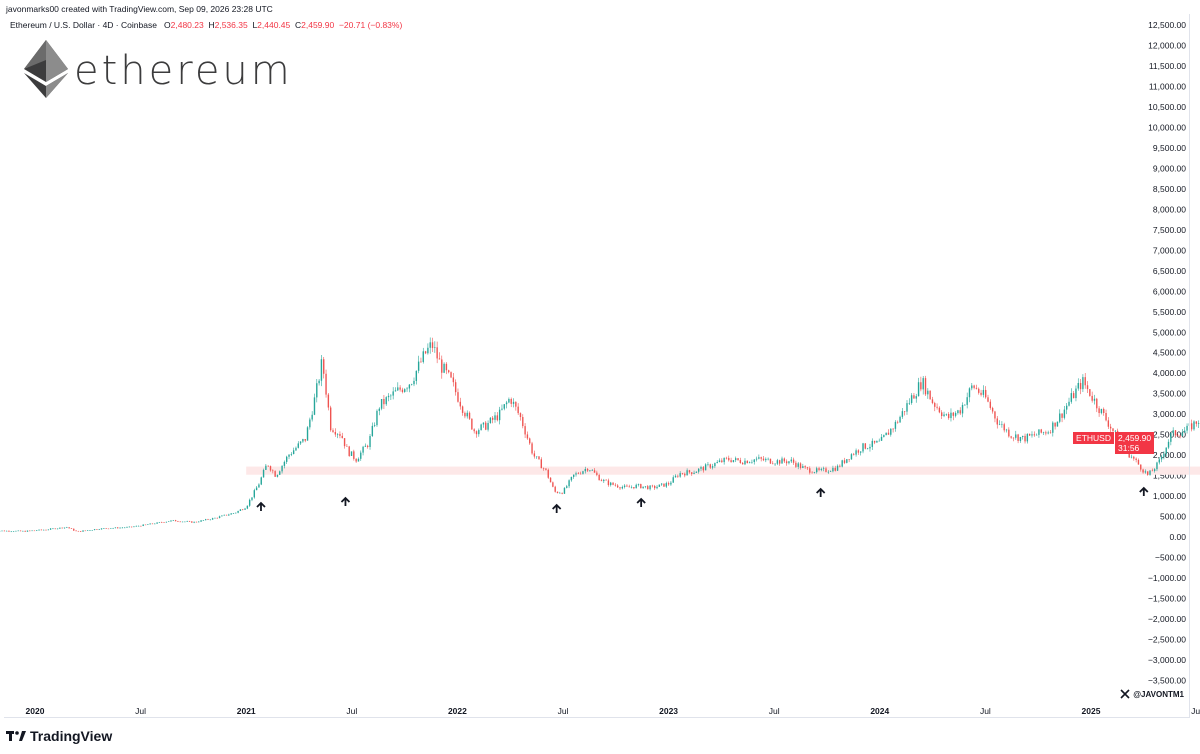  What do you see at coordinates (1169, 455) in the screenshot?
I see `y-tick-label: 2,000.00` at bounding box center [1169, 455].